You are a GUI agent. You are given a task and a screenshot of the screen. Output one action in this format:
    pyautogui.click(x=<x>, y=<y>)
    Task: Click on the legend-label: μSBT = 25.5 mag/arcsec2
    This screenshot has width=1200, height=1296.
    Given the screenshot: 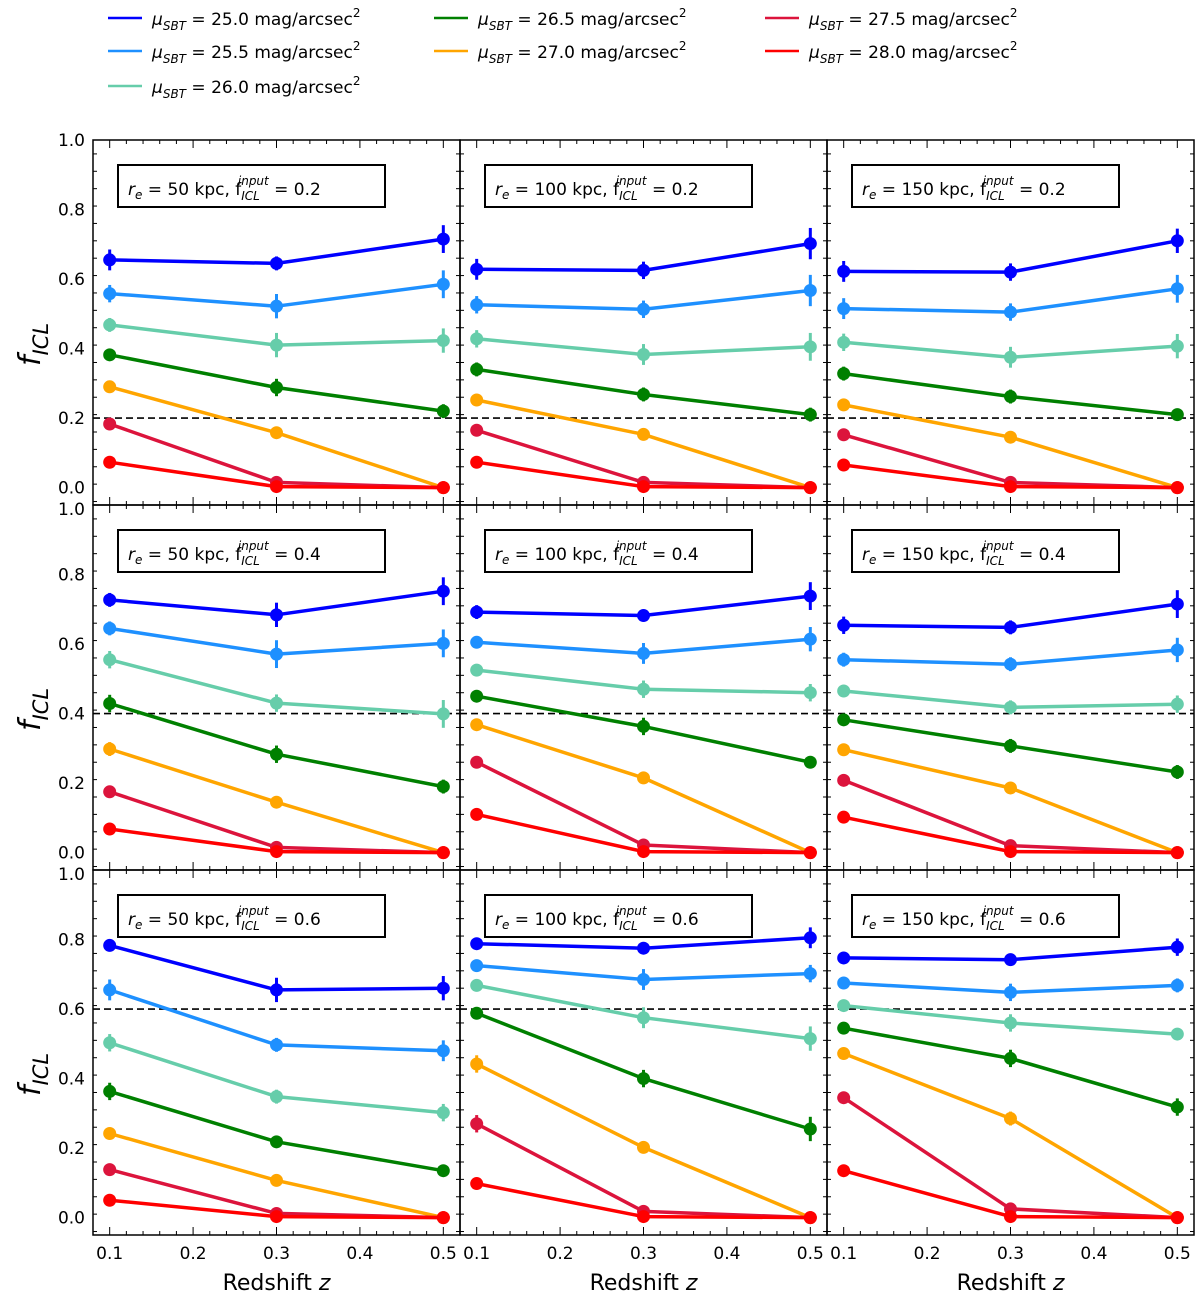 What is the action you would take?
    pyautogui.click(x=256, y=52)
    